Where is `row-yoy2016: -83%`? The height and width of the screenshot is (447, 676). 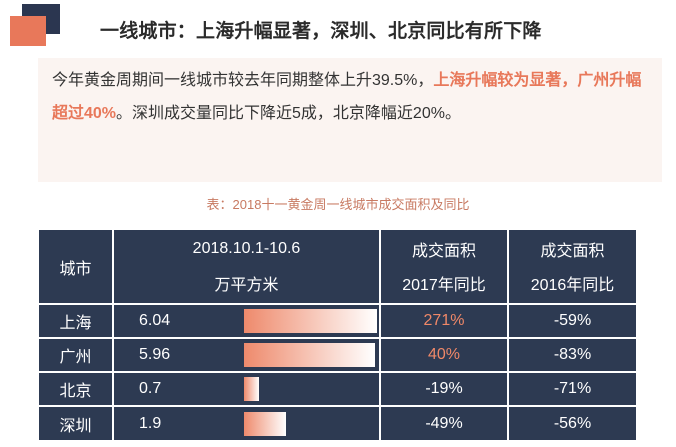 row-yoy2016: -83% is located at coordinates (572, 354).